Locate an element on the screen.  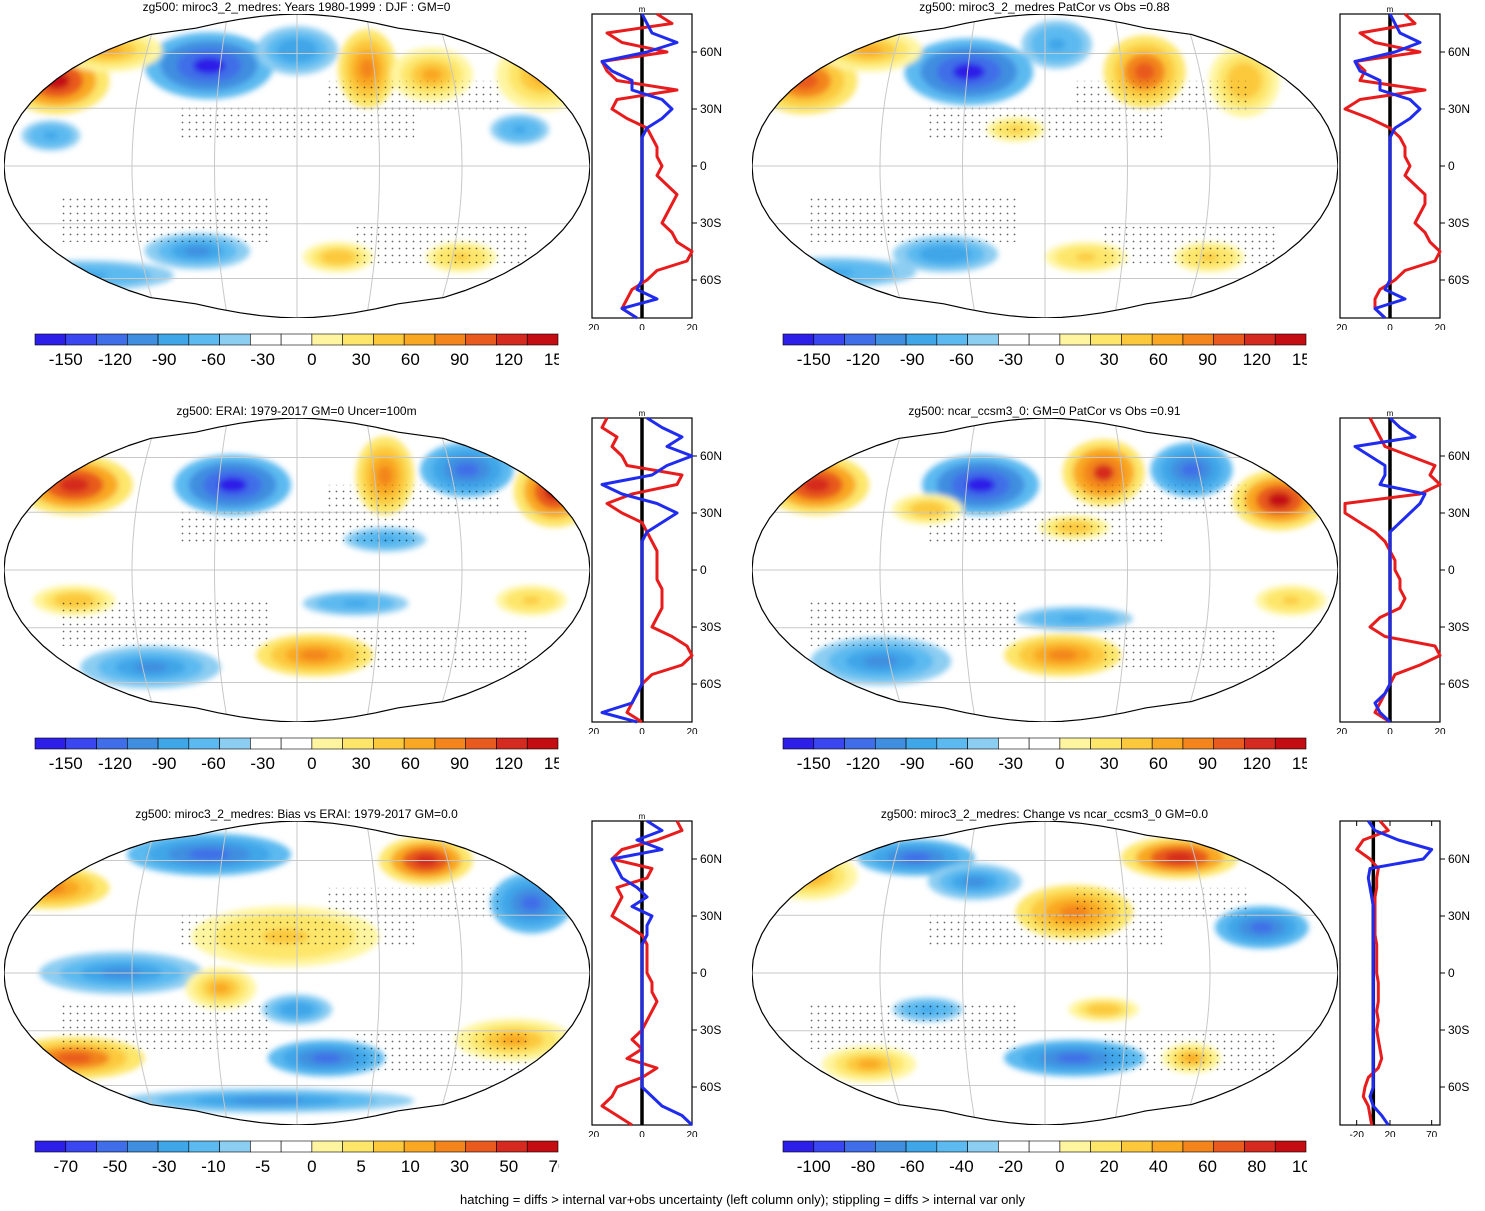
colorbar-label: 10 is located at coordinates (410, 1166).